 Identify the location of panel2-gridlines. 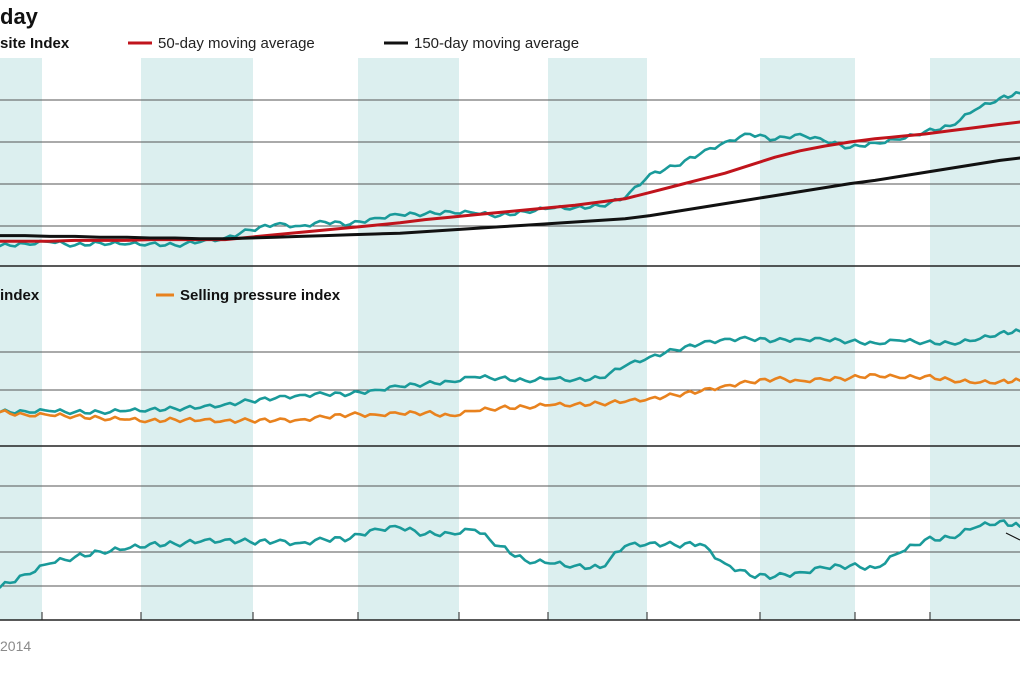
(510, 399).